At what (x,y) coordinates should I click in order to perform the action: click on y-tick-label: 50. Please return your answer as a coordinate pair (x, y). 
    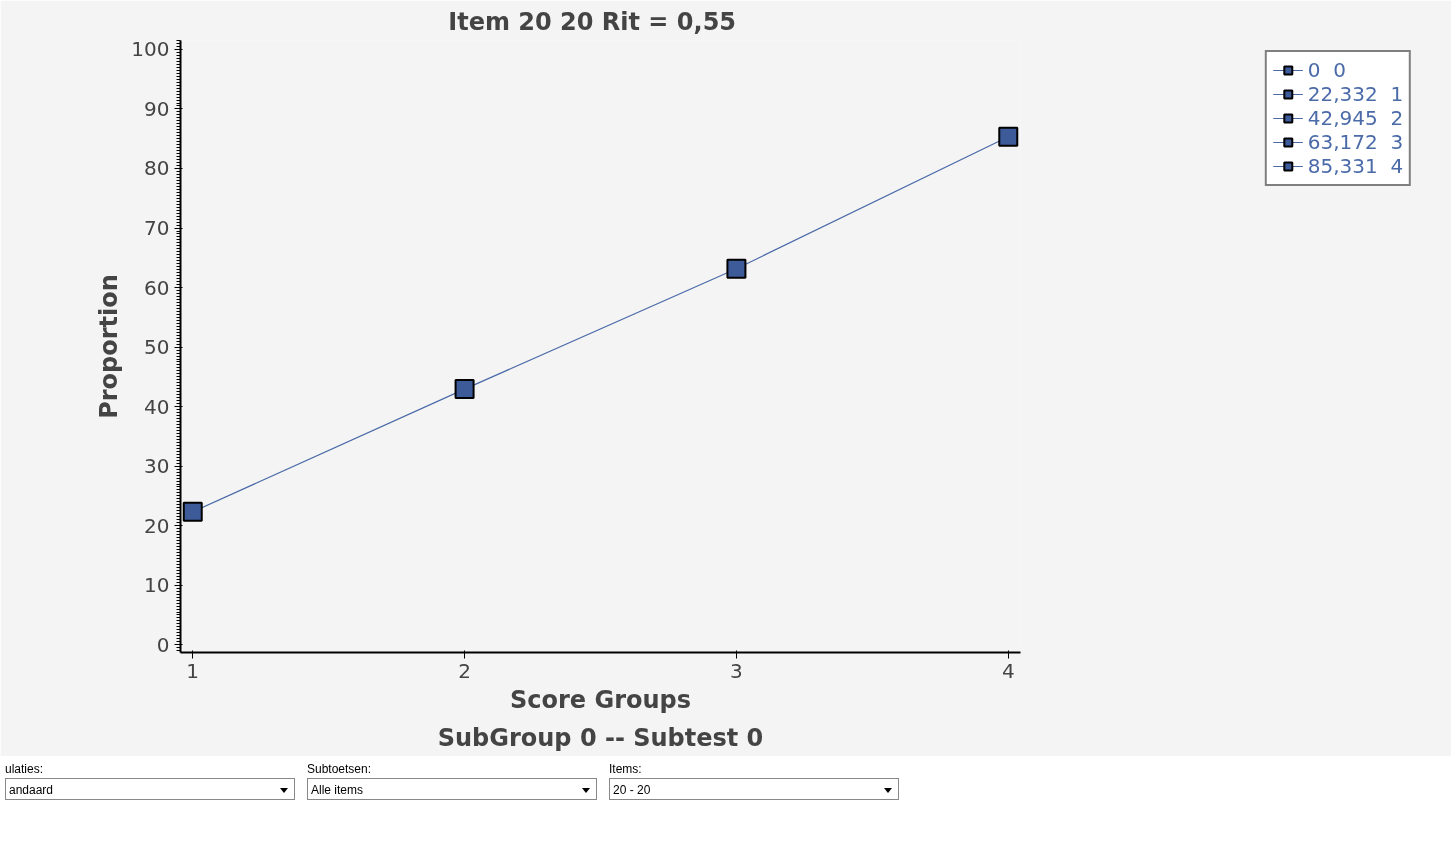
    Looking at the image, I should click on (157, 347).